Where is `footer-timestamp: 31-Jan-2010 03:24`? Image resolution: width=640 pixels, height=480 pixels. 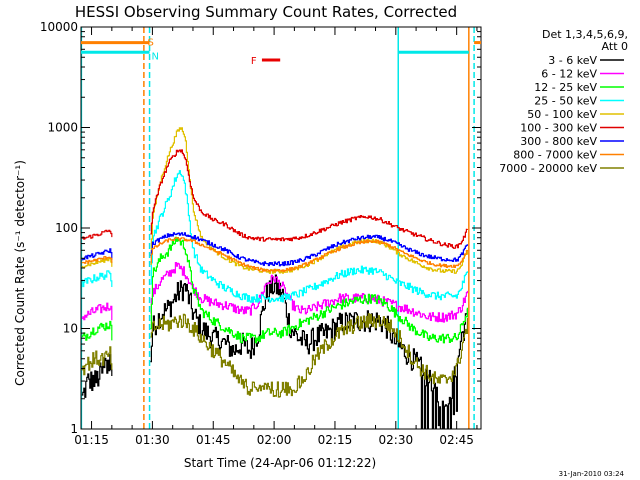
footer-timestamp: 31-Jan-2010 03:24 is located at coordinates (592, 474).